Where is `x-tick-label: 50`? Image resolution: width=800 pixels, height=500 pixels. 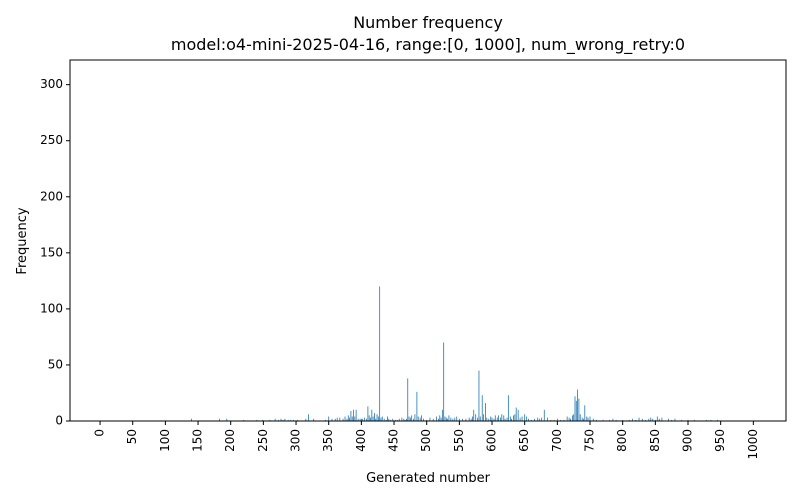
x-tick-label: 50 is located at coordinates (132, 436).